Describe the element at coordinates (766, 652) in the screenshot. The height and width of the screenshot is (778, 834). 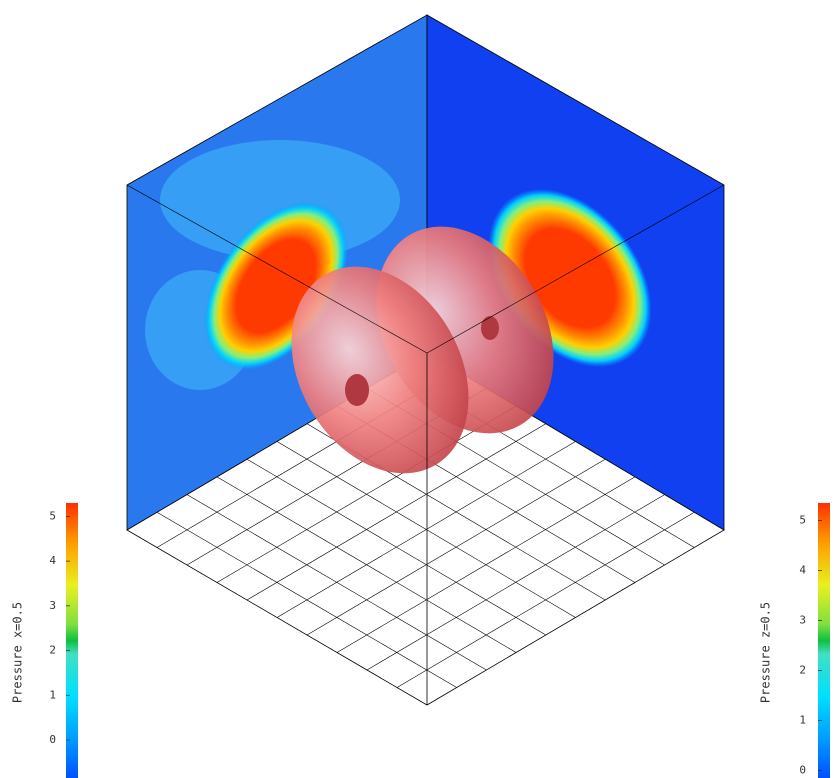
I see `colorbar-label: Pressure z=0.5` at that location.